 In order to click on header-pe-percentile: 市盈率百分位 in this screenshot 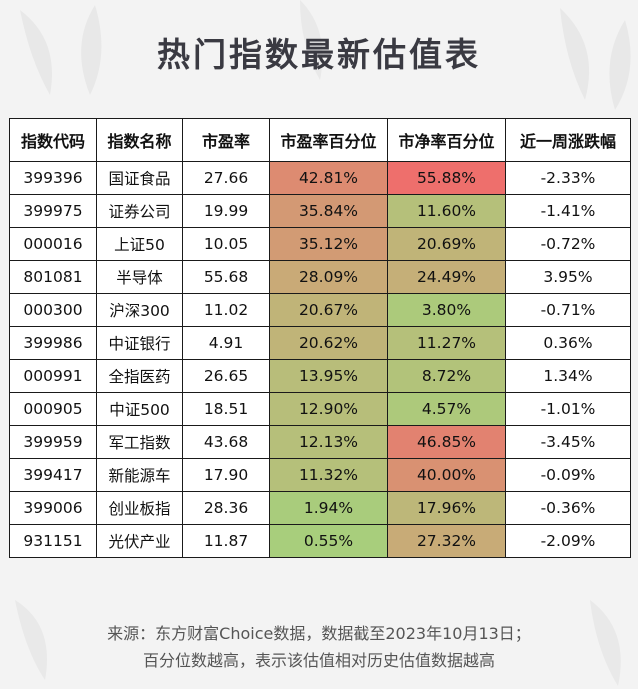, I will do `click(328, 140)`.